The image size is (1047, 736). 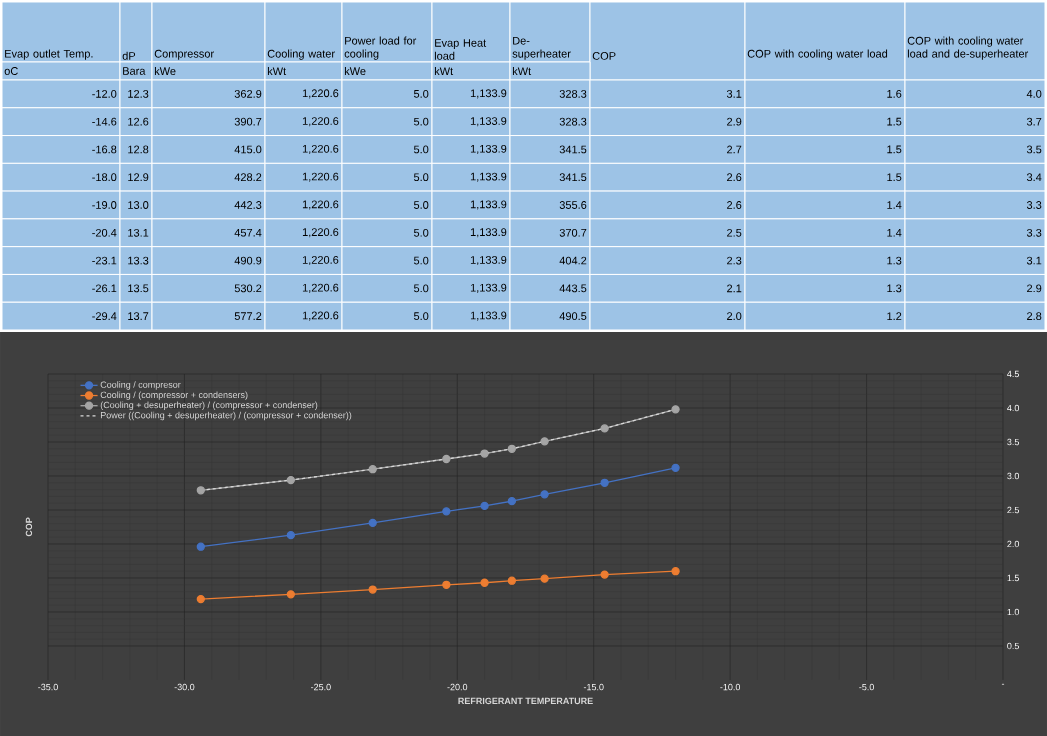 What do you see at coordinates (817, 54) in the screenshot?
I see `category-label: COP with cooling water load` at bounding box center [817, 54].